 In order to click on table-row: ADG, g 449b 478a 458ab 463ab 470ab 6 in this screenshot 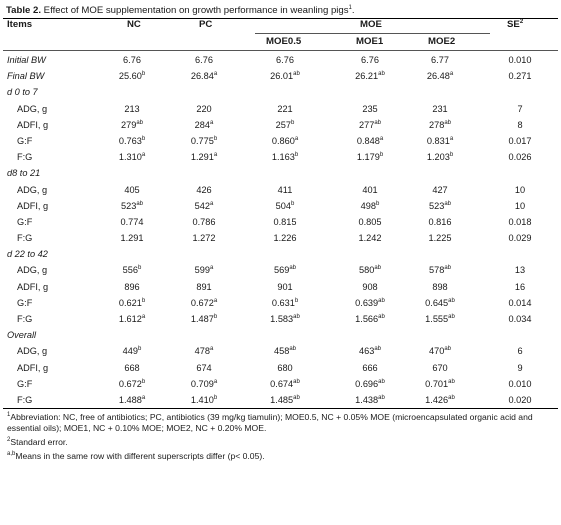, I will do `click(280, 351)`.